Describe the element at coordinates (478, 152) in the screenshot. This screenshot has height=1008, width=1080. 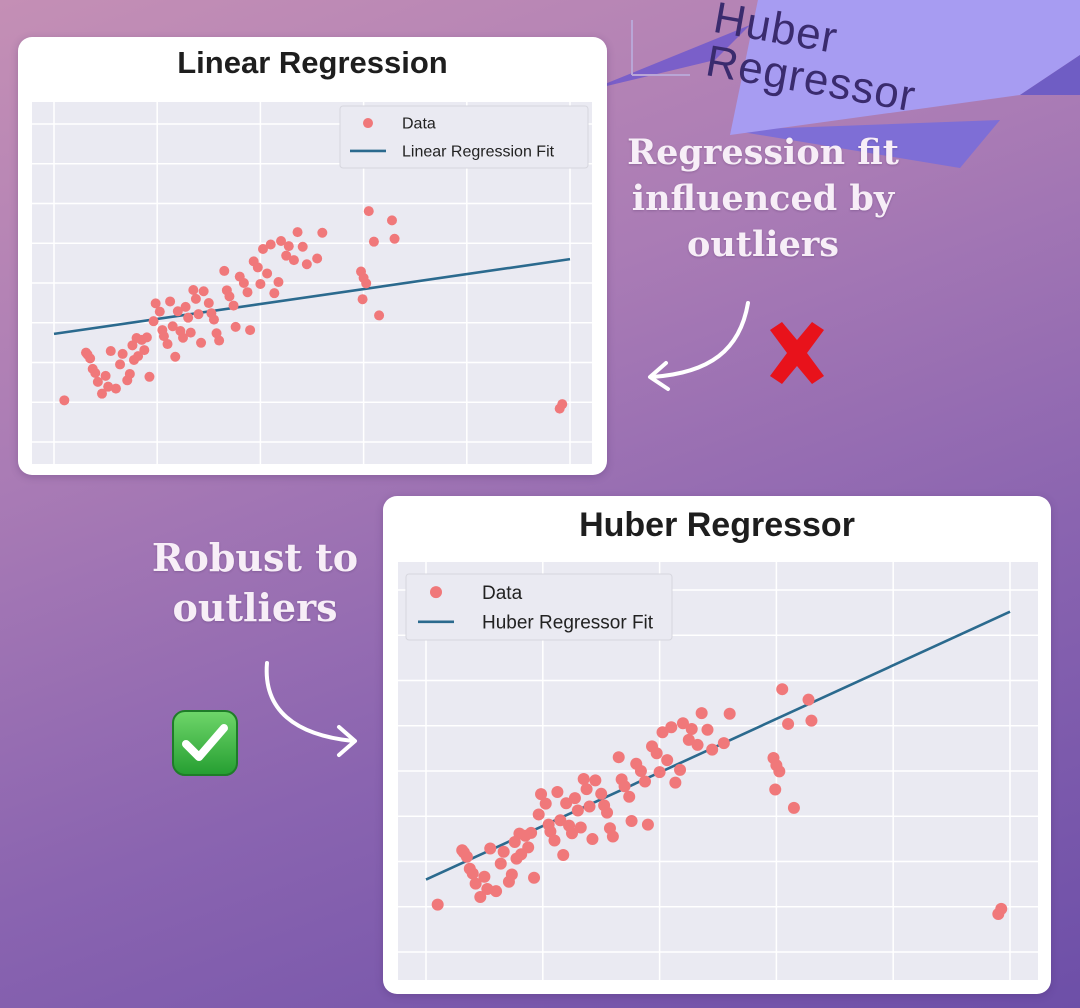
I see `legend-label-fit: Linear Regression Fit` at that location.